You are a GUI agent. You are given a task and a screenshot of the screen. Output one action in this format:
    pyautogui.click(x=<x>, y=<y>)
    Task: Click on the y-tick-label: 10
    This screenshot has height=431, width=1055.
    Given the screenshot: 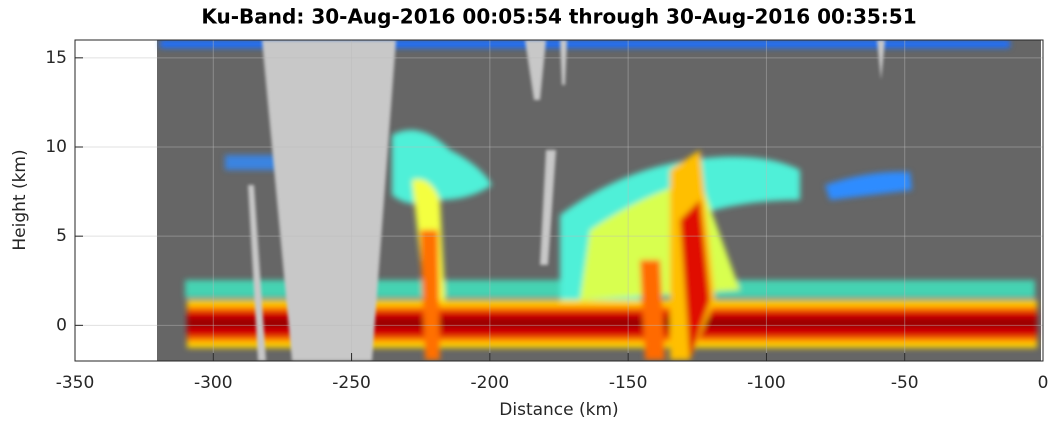 What is the action you would take?
    pyautogui.click(x=56, y=147)
    